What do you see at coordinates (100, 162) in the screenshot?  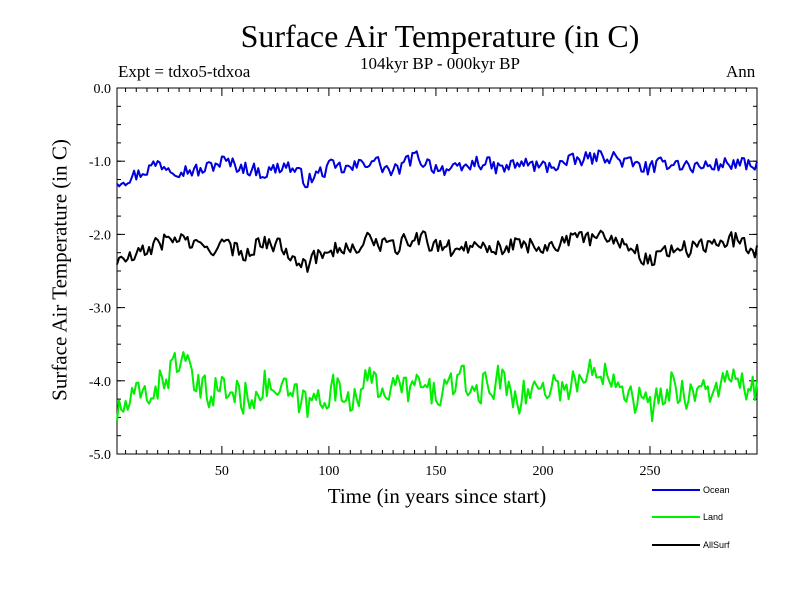 I see `y-tick-label: -1.0` at bounding box center [100, 162].